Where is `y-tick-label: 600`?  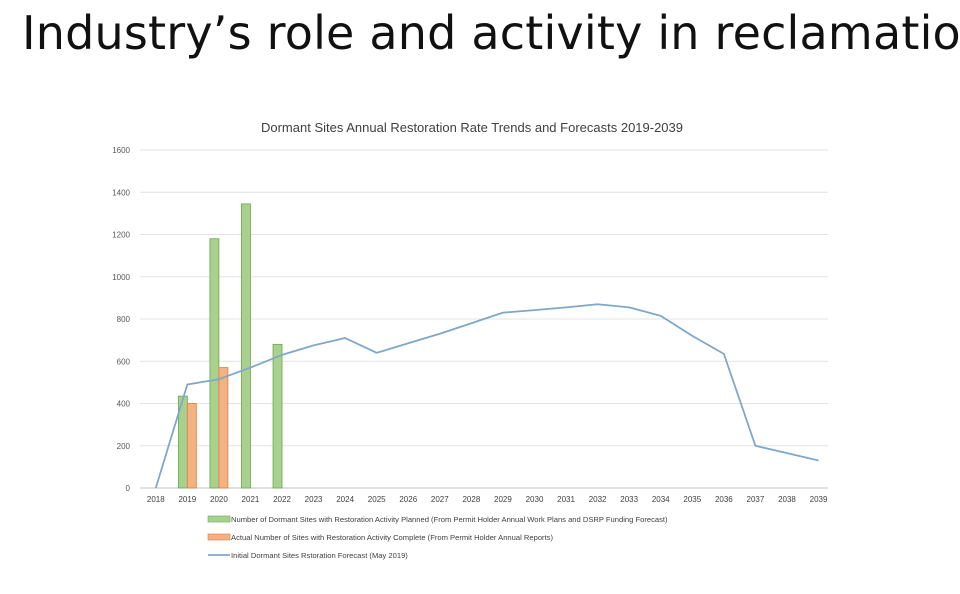
y-tick-label: 600 is located at coordinates (124, 361).